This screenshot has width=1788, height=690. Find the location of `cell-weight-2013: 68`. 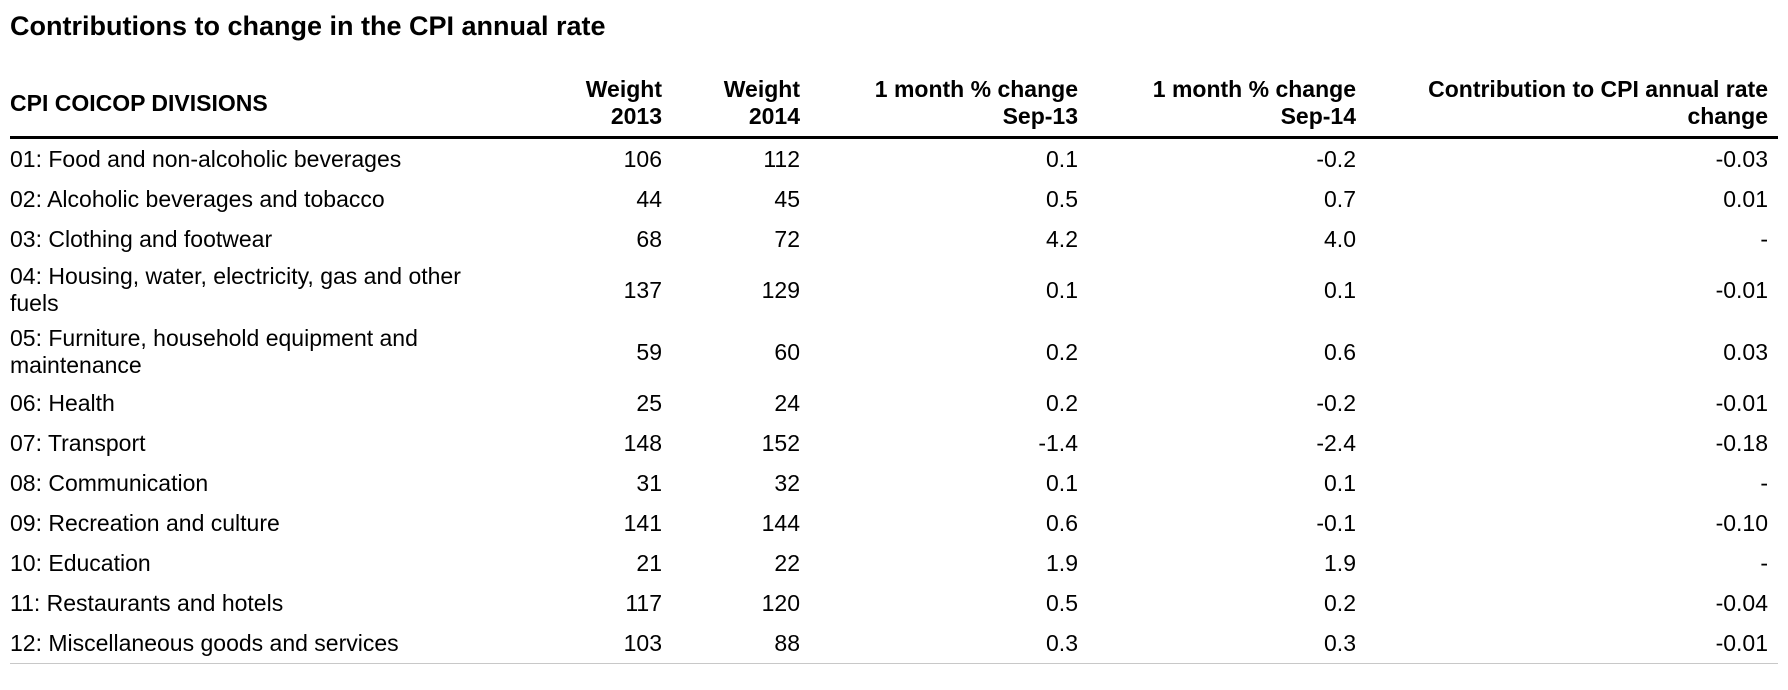

cell-weight-2013: 68 is located at coordinates (649, 238).